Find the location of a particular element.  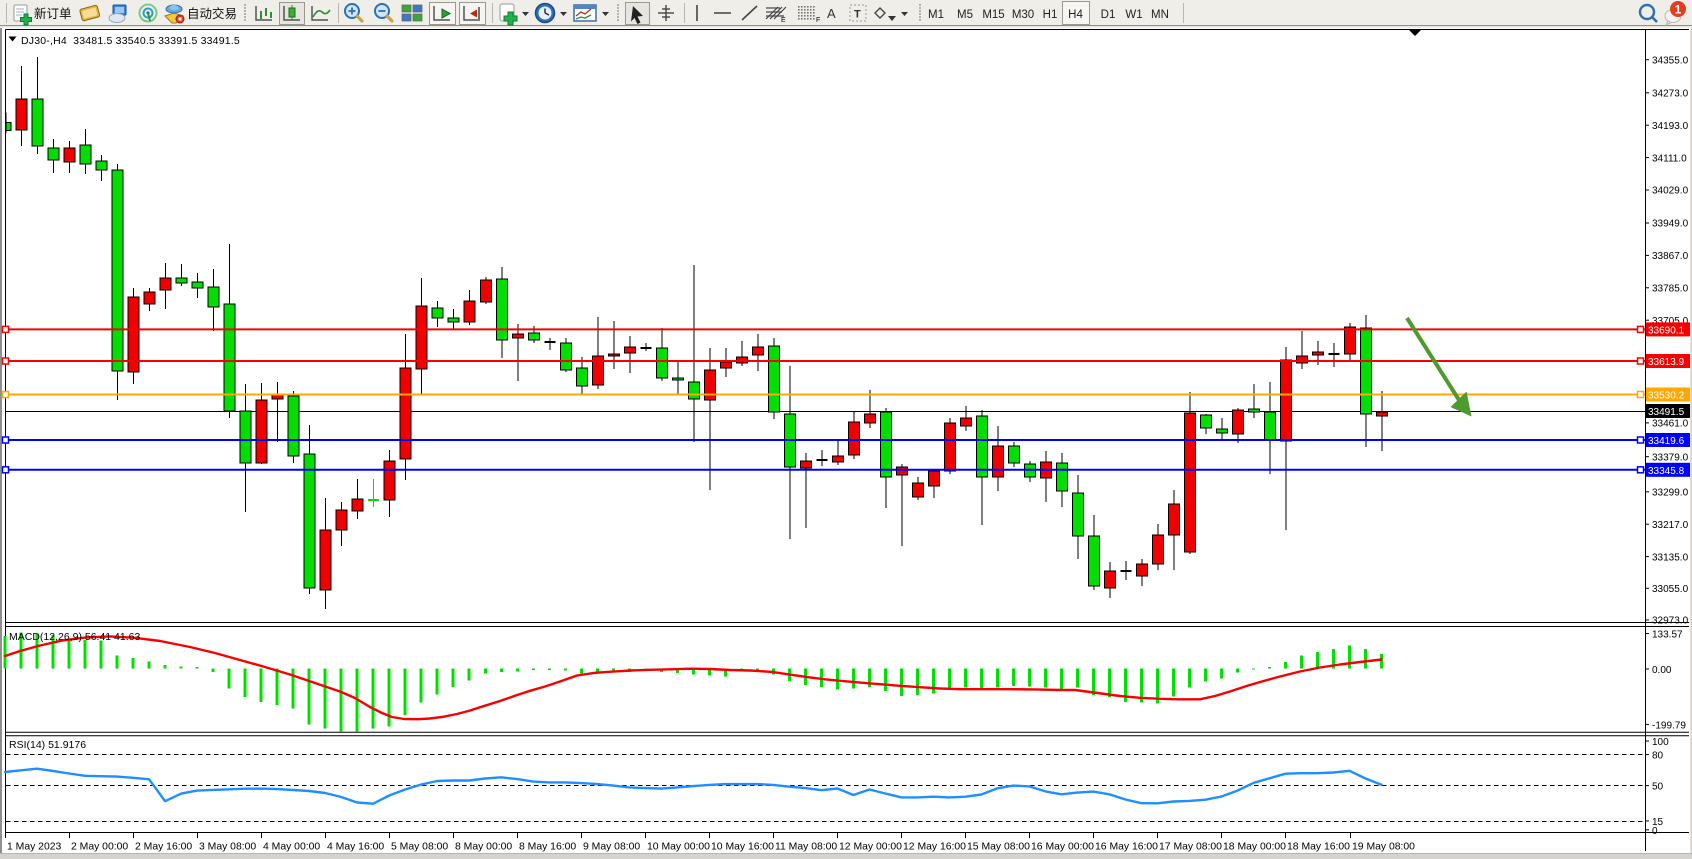

svg-text: 33217.0 is located at coordinates (1670, 525).